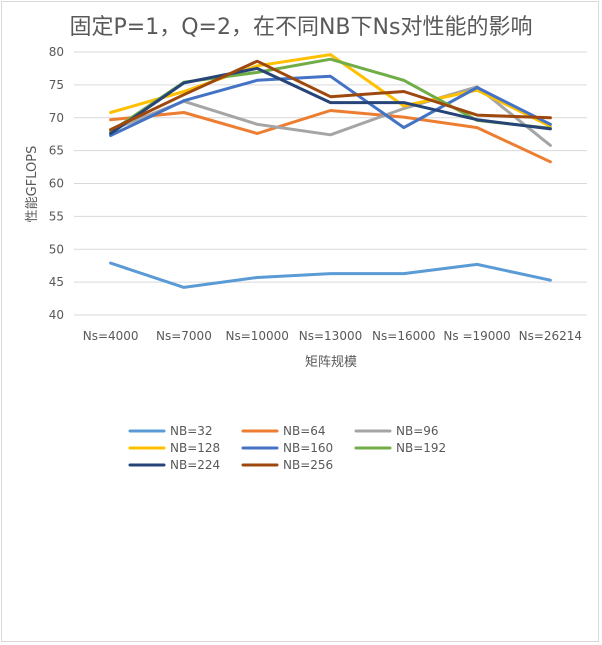 The image size is (602, 645). What do you see at coordinates (550, 336) in the screenshot?
I see `x-tick-label: Ns=26214` at bounding box center [550, 336].